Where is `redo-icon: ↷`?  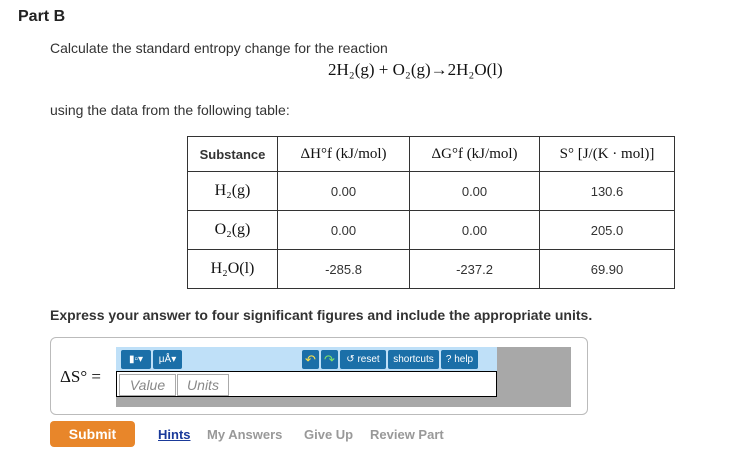
redo-icon: ↷ is located at coordinates (329, 359).